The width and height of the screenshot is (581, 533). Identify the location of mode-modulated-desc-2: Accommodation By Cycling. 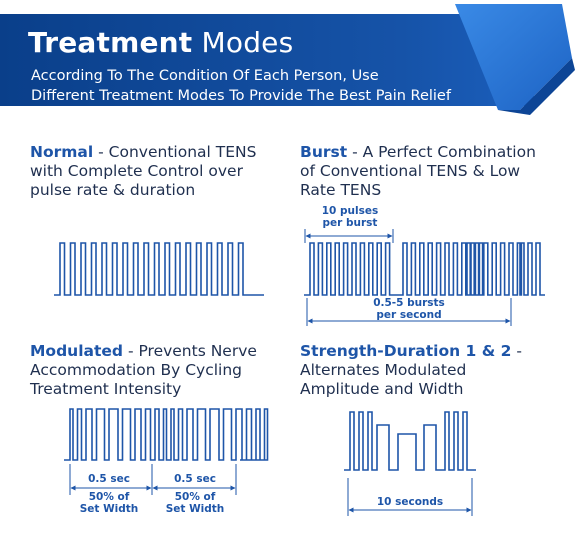
(136, 370).